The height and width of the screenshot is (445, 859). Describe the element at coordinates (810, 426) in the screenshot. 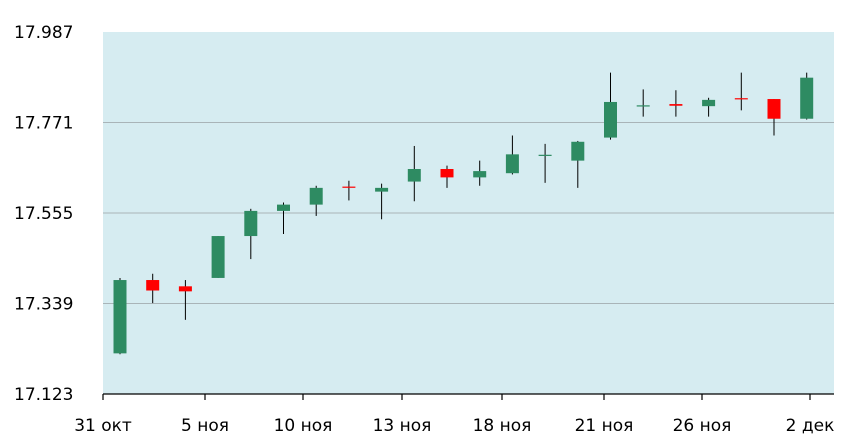

I see `x-tick-label: 2 дек` at that location.